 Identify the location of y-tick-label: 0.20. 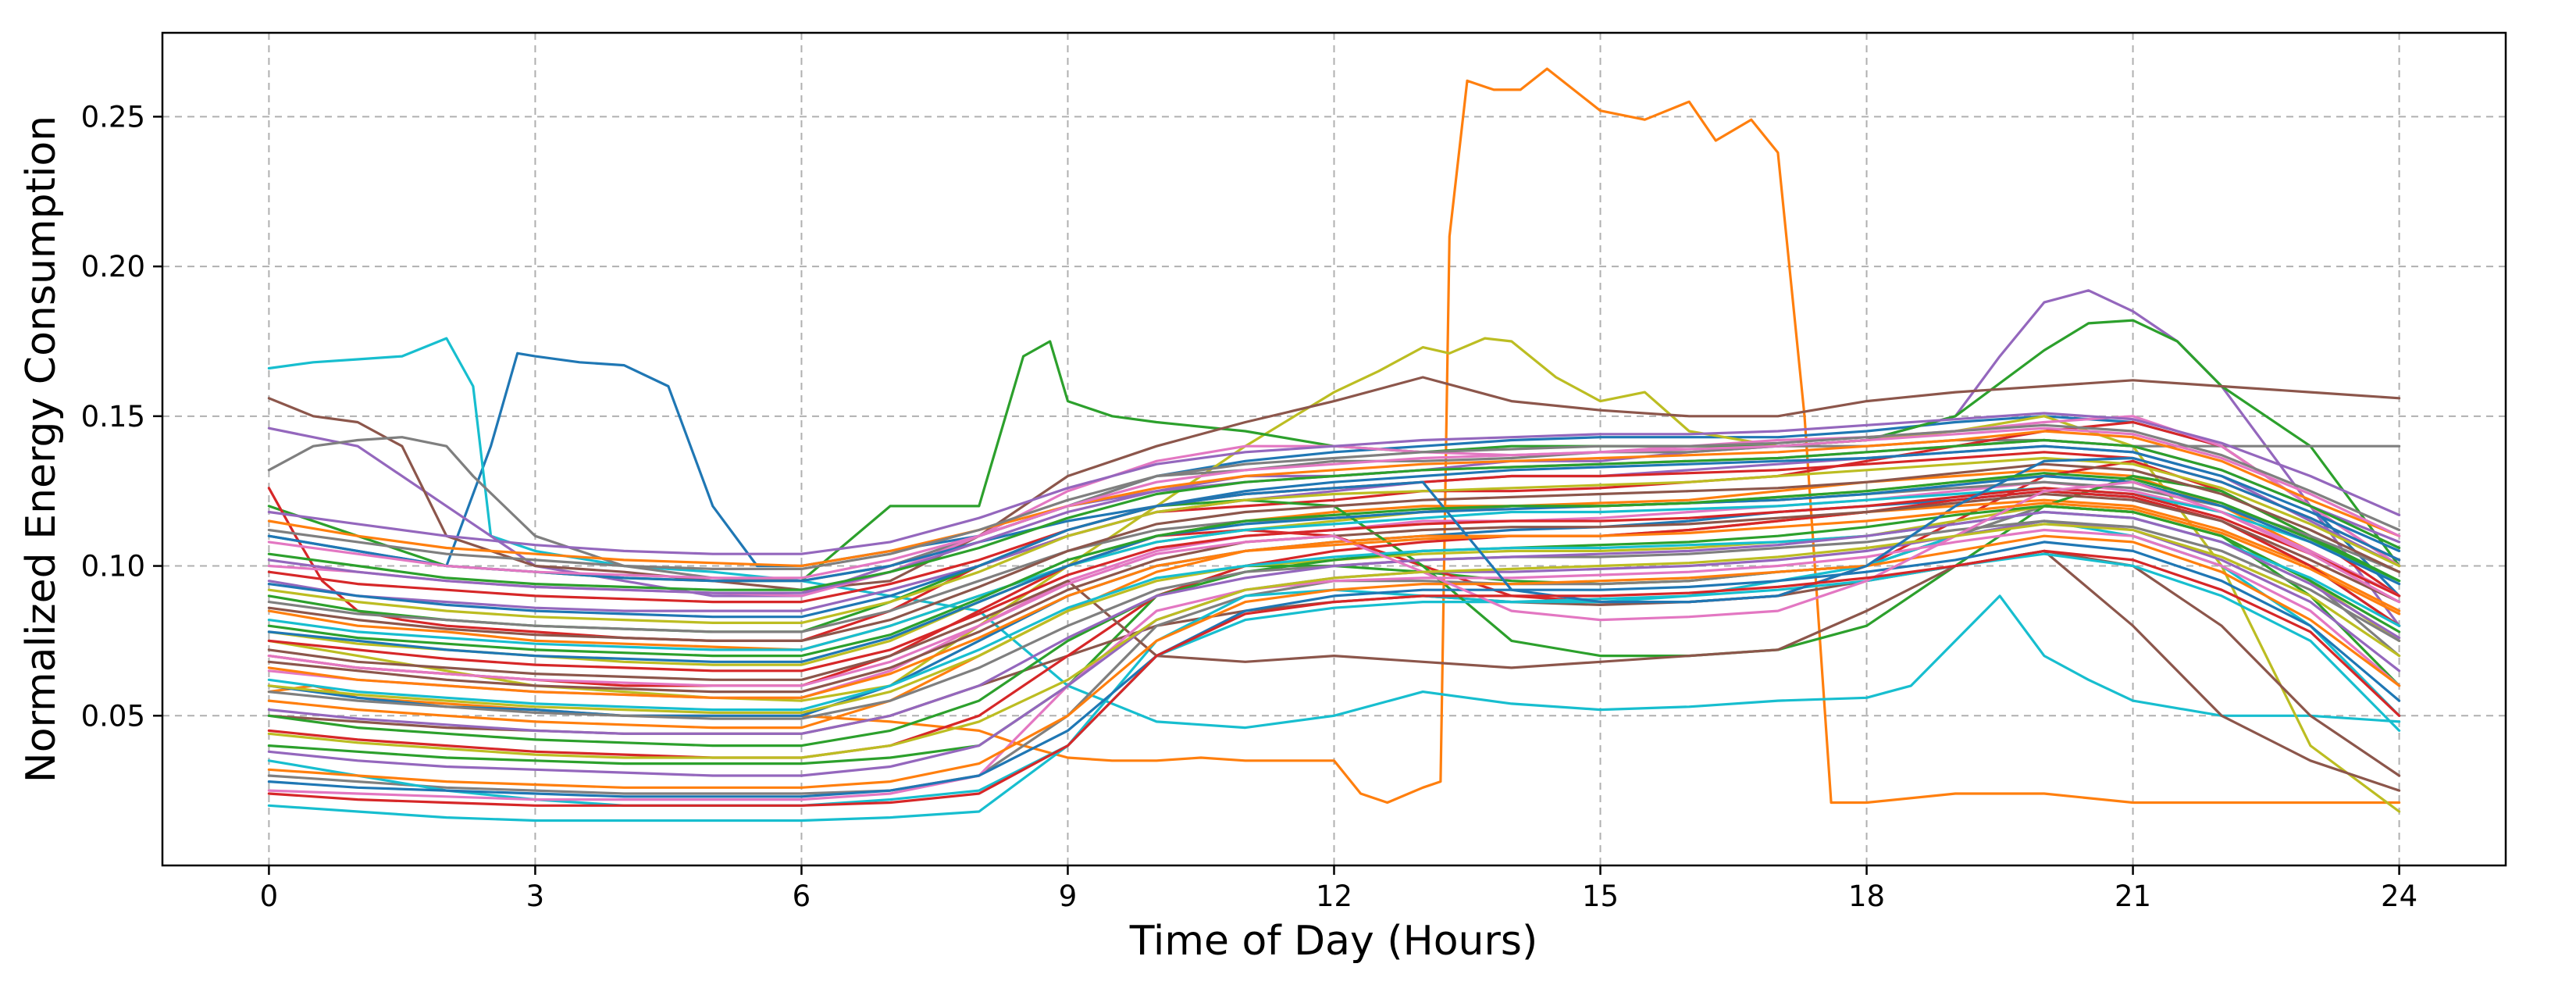
(113, 267).